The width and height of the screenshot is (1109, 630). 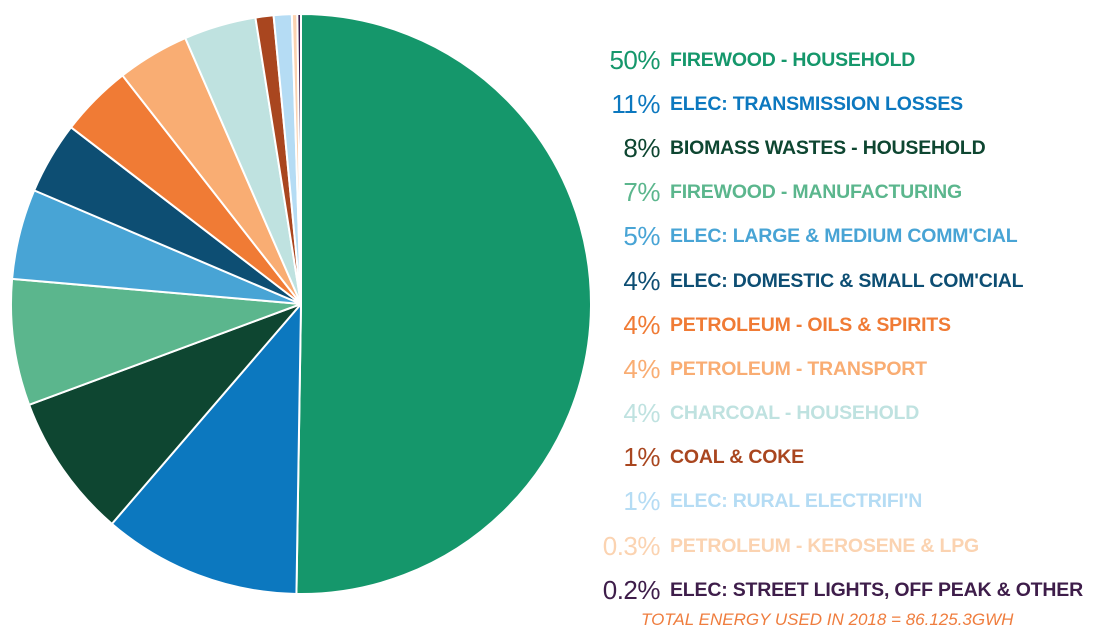 I want to click on legend-item: 4% PETROLEUM - TRANSPORT, so click(x=842, y=369).